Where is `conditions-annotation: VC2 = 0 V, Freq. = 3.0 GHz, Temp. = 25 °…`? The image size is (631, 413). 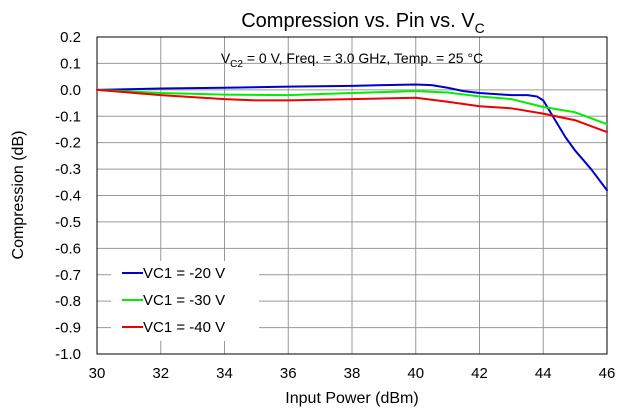
conditions-annotation: VC2 = 0 V, Freq. = 3.0 GHz, Temp. = 25 °… is located at coordinates (352, 60).